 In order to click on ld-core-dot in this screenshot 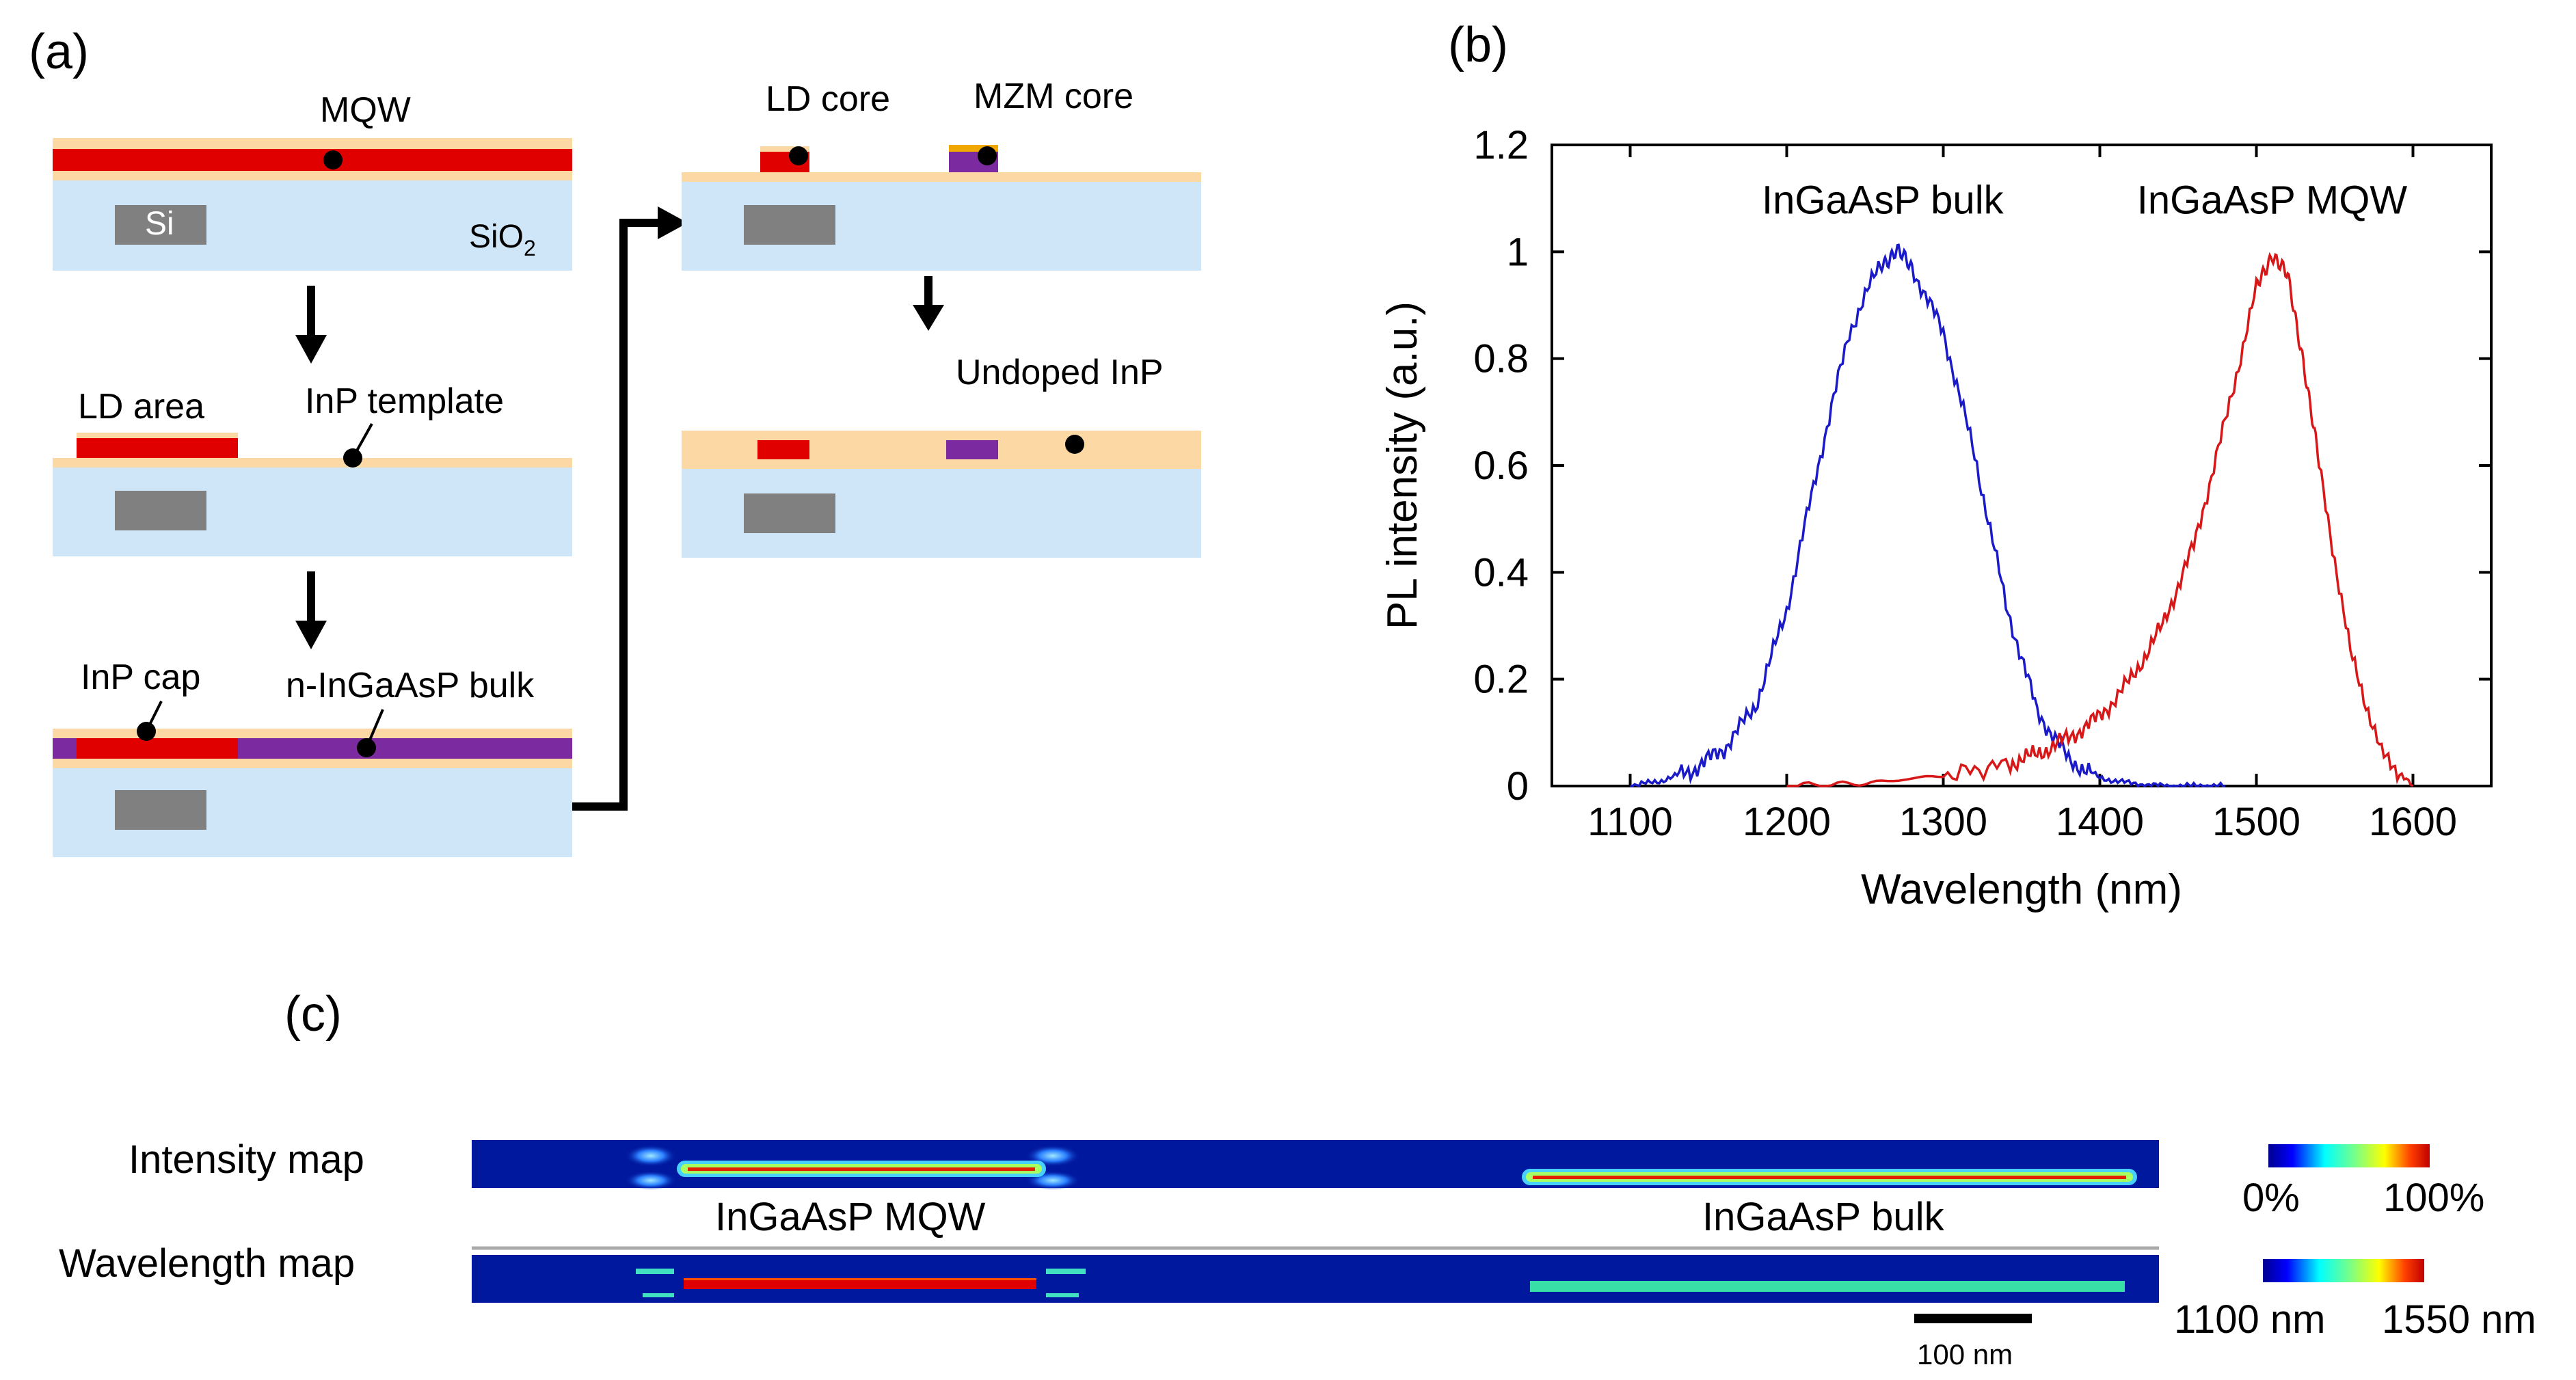, I will do `click(798, 155)`.